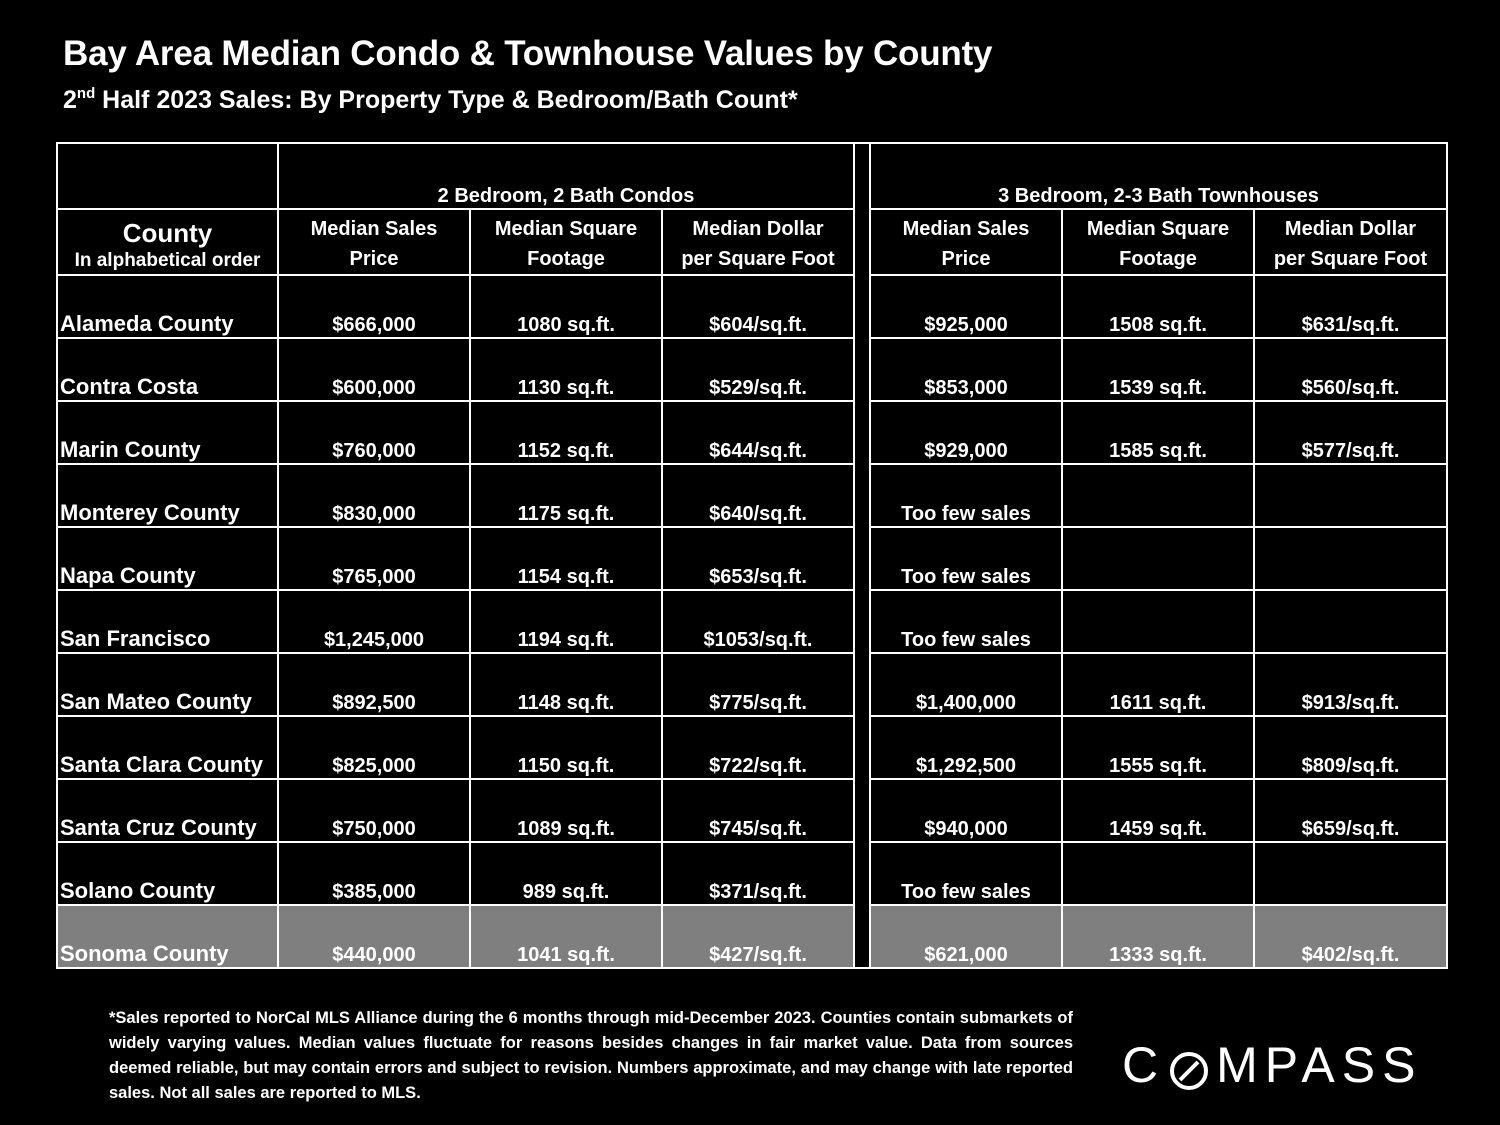  What do you see at coordinates (1350, 810) in the screenshot?
I see `townhouse-median-ppsf: $659/sq.ft.` at bounding box center [1350, 810].